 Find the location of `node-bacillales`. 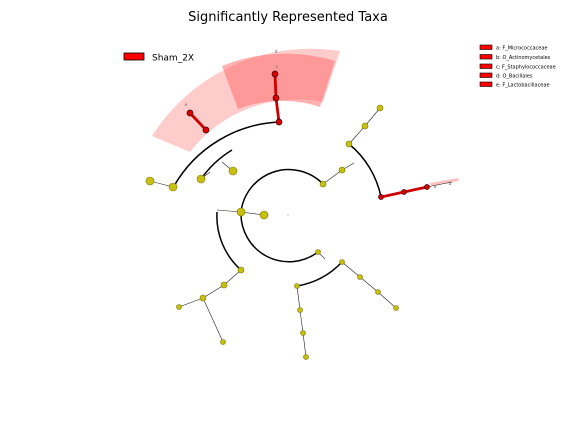

node-bacillales is located at coordinates (279, 122).